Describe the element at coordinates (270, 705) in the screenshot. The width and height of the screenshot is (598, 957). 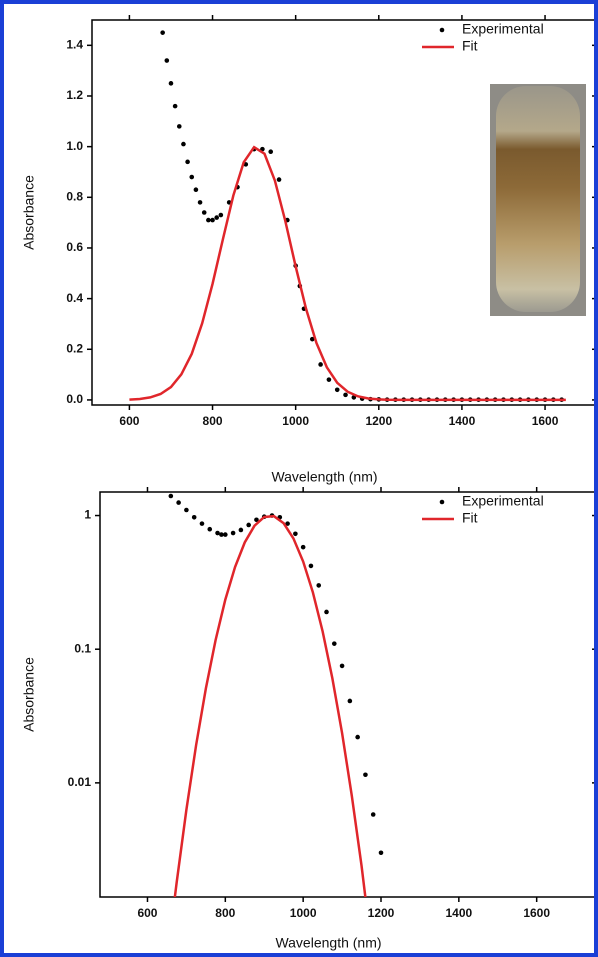
I see `fit-line` at that location.